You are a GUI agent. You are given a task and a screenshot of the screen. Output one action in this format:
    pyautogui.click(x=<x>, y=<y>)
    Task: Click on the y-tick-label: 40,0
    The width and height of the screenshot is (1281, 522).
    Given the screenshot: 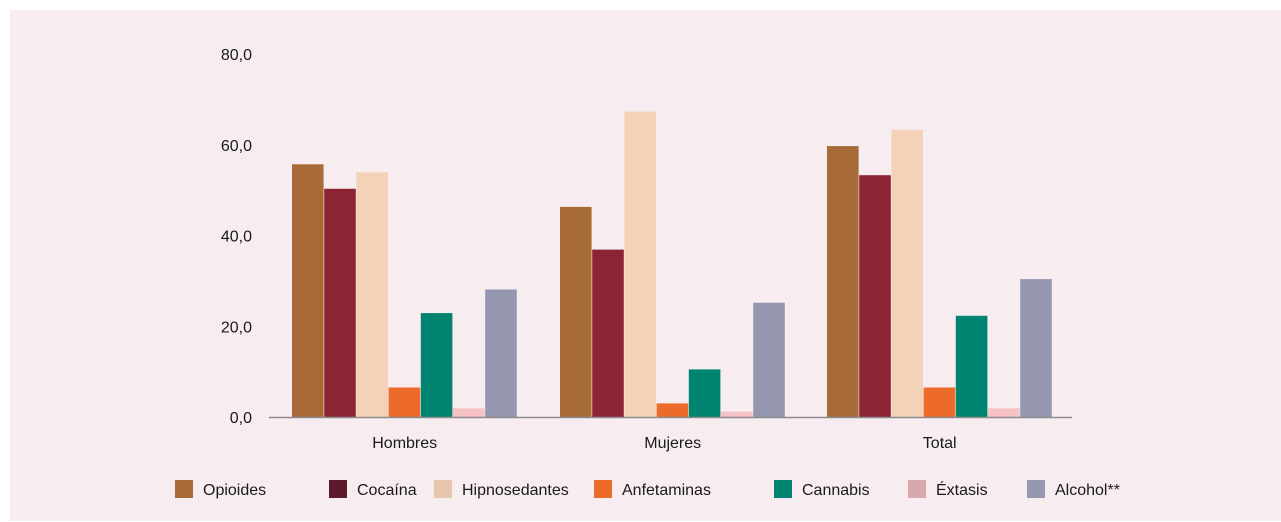 What is the action you would take?
    pyautogui.click(x=236, y=237)
    